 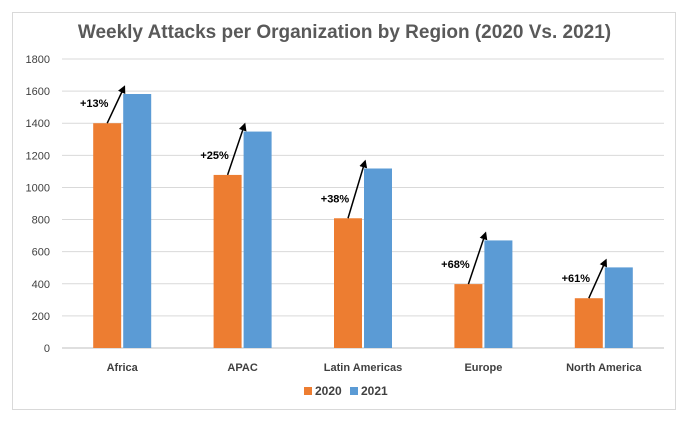 I want to click on y-tick-label: 1000, so click(x=38, y=188).